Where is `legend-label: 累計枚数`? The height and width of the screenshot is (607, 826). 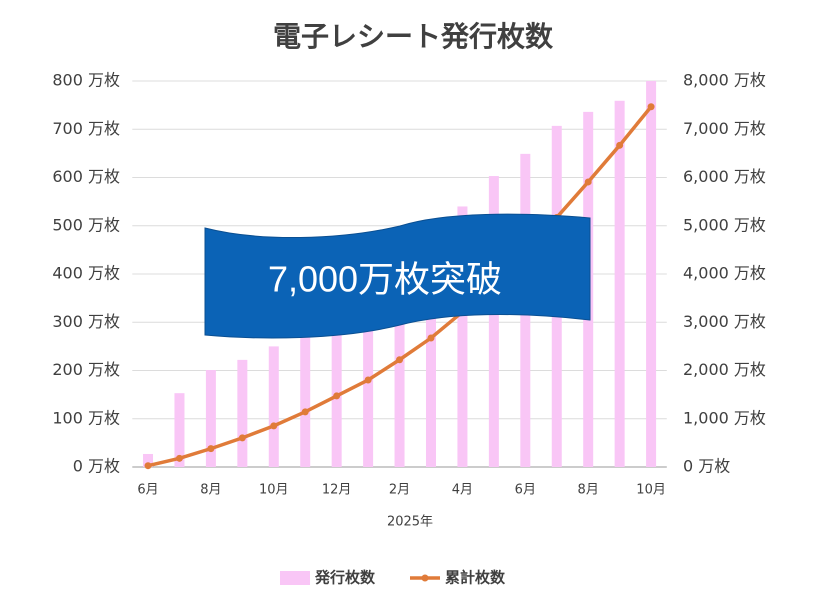 legend-label: 累計枚数 is located at coordinates (475, 578).